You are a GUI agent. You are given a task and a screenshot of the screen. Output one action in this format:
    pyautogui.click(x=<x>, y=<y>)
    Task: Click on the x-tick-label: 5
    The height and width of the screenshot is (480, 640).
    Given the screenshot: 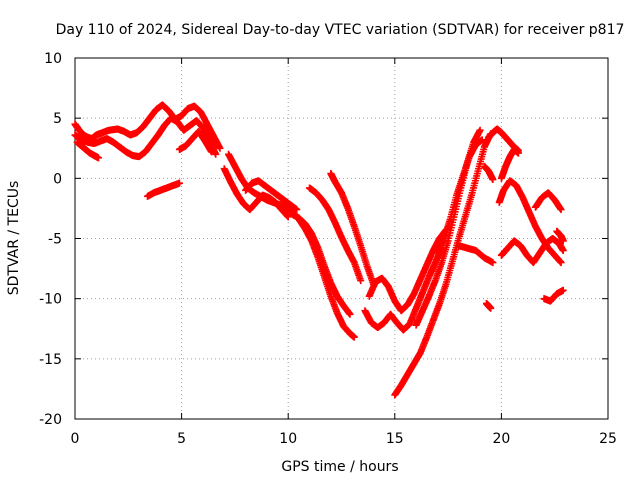 What is the action you would take?
    pyautogui.click(x=181, y=439)
    